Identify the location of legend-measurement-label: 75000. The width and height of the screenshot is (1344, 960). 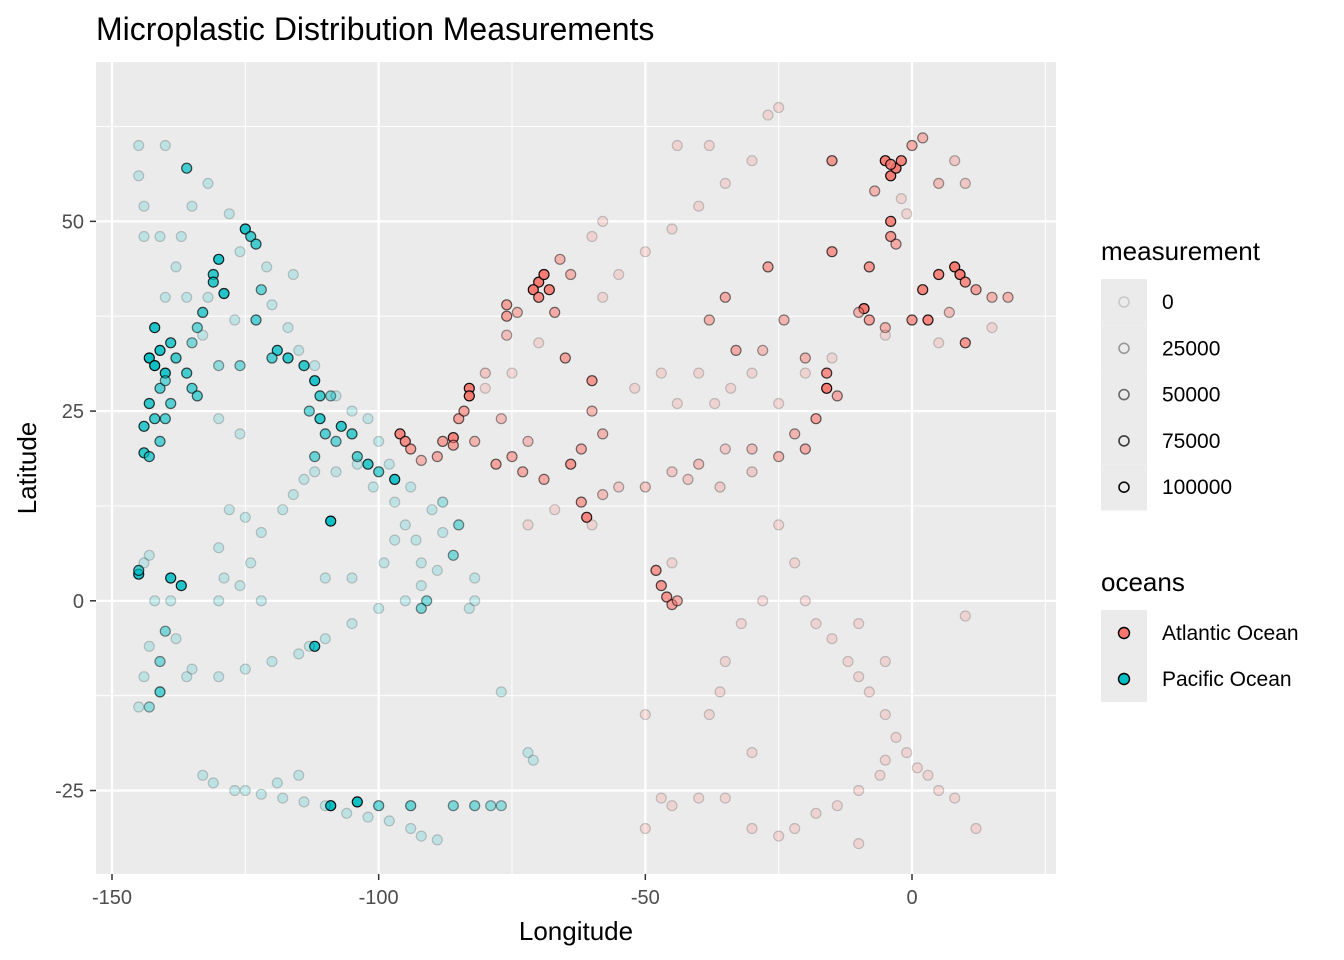
(1191, 441).